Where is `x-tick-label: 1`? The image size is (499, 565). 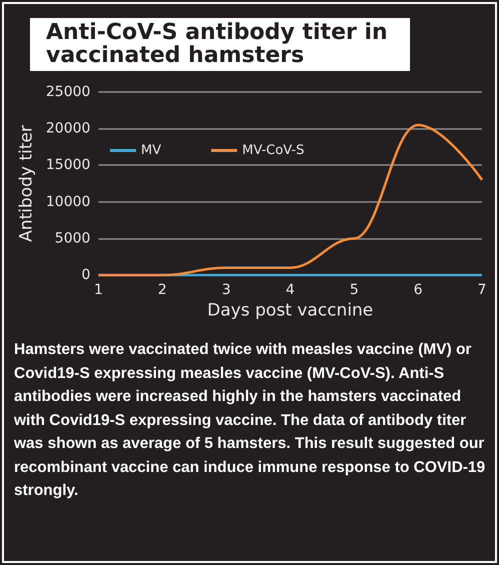
x-tick-label: 1 is located at coordinates (98, 290).